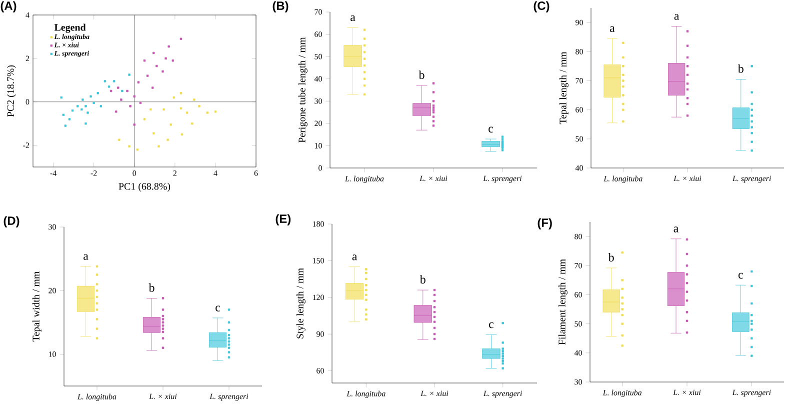 This screenshot has width=790, height=404. I want to click on y-axis-title: Style length / mm, so click(301, 303).